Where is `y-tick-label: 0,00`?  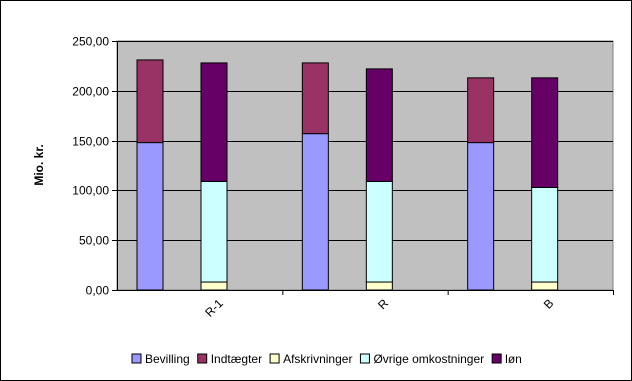 y-tick-label: 0,00 is located at coordinates (98, 291).